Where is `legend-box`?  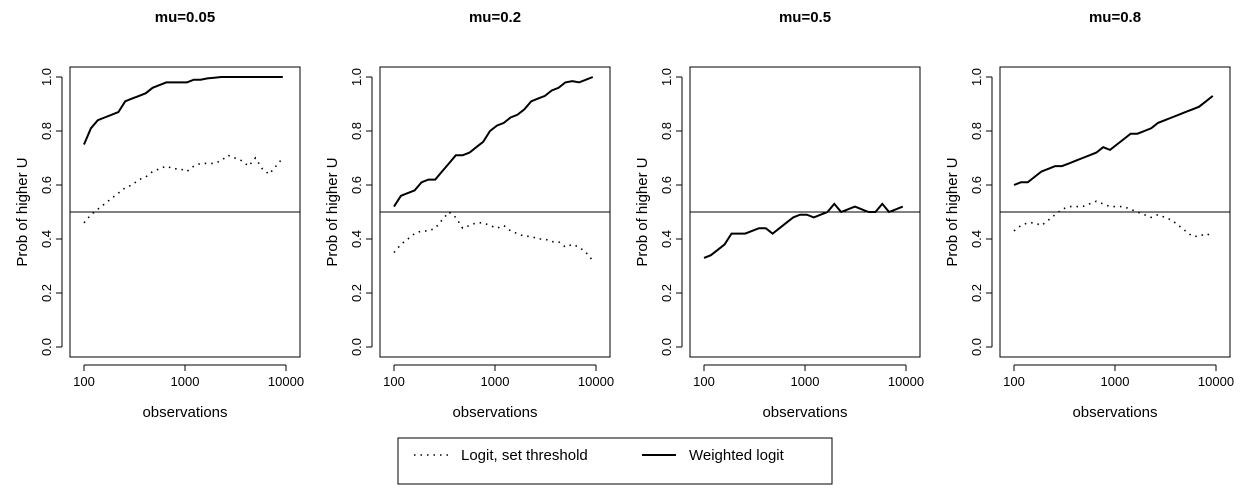
legend-box is located at coordinates (615, 461).